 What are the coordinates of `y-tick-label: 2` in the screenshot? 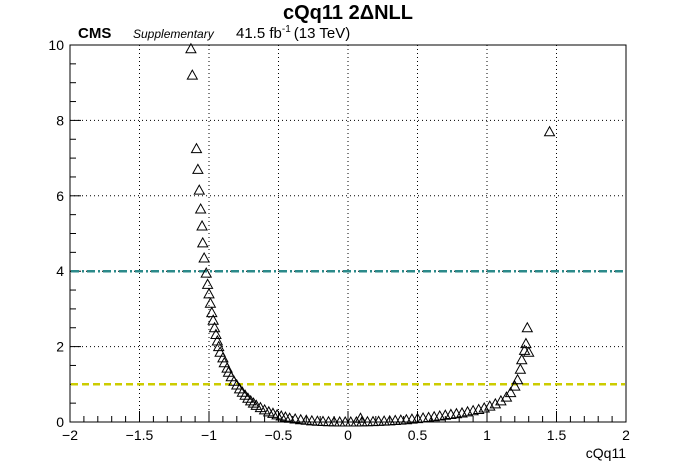 It's located at (60, 347).